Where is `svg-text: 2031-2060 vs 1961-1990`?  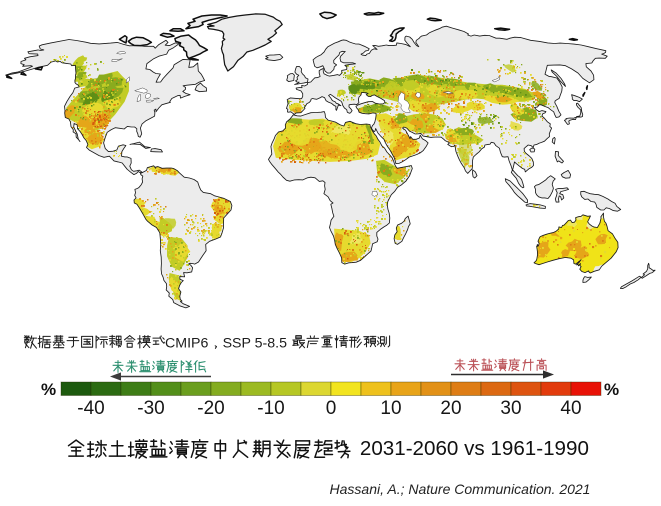
svg-text: 2031-2060 vs 1961-1990 is located at coordinates (474, 448).